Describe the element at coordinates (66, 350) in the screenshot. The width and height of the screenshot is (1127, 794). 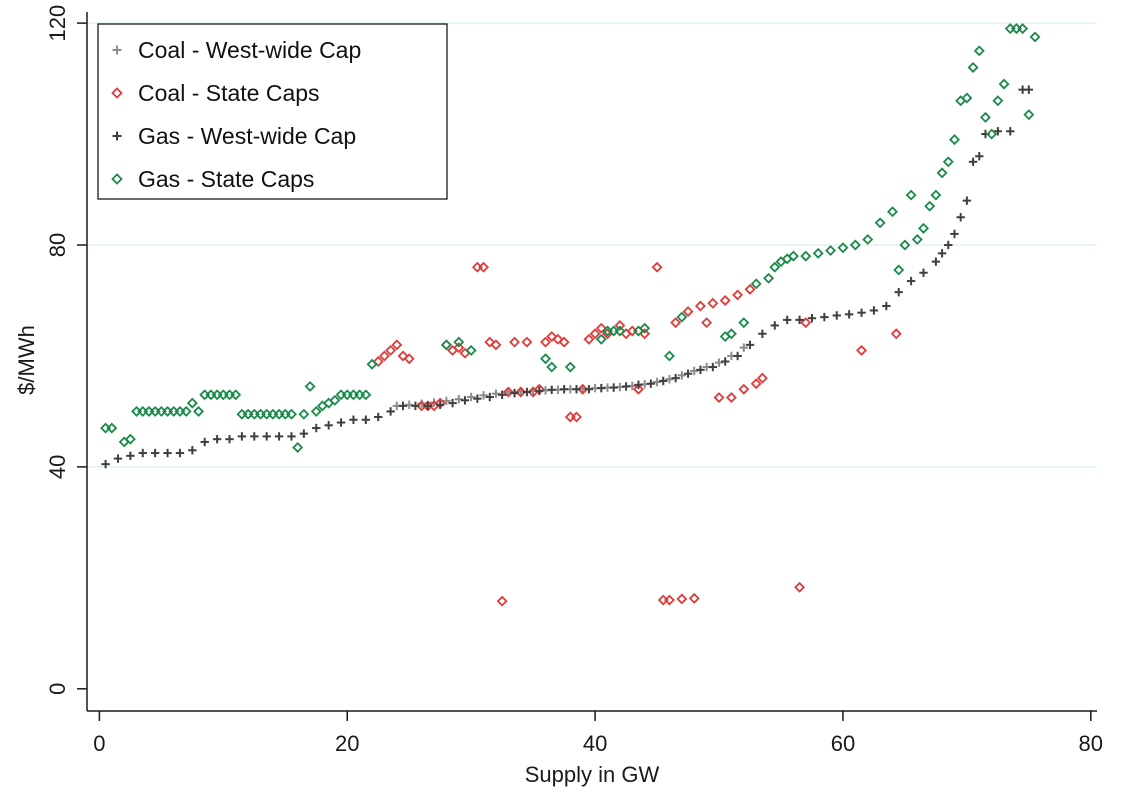
I see `y-ticks: 0 40 80 120` at that location.